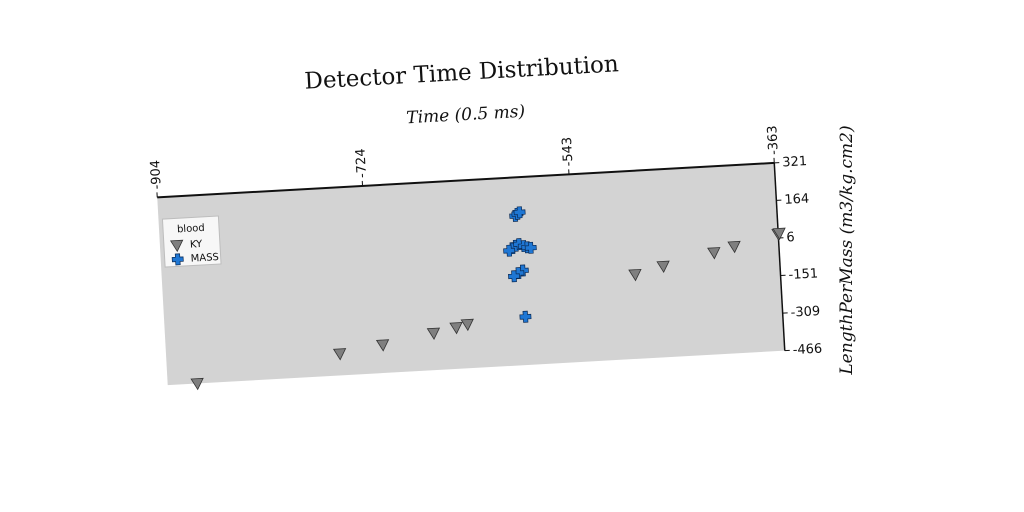 The width and height of the screenshot is (1024, 512). What do you see at coordinates (847, 250) in the screenshot?
I see `y-axis-label: LengthPerMass (m3/kg.cm2)` at bounding box center [847, 250].